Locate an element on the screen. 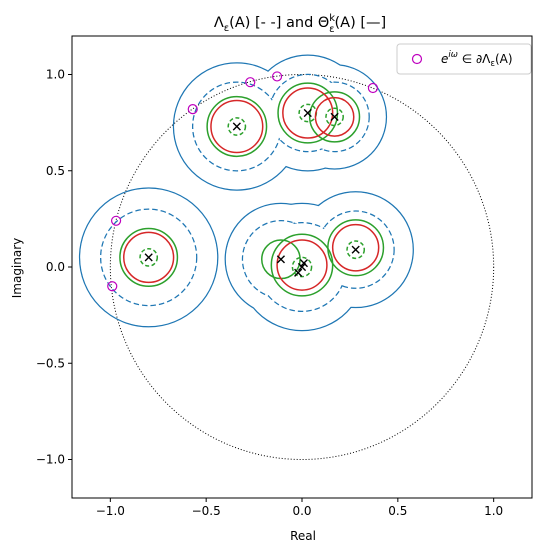  title-k: k is located at coordinates (332, 18).